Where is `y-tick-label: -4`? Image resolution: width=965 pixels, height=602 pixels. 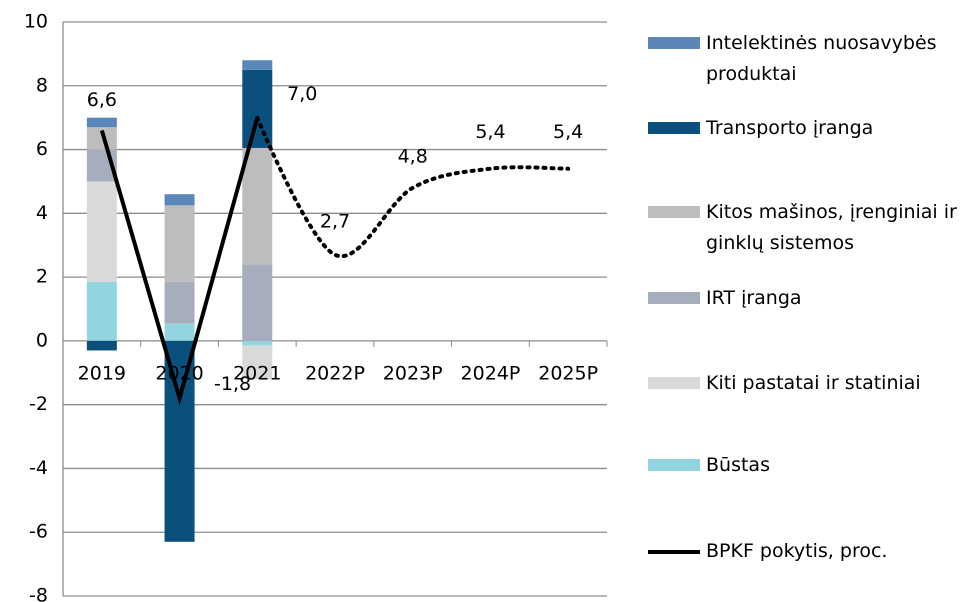 y-tick-label: -4 is located at coordinates (38, 468).